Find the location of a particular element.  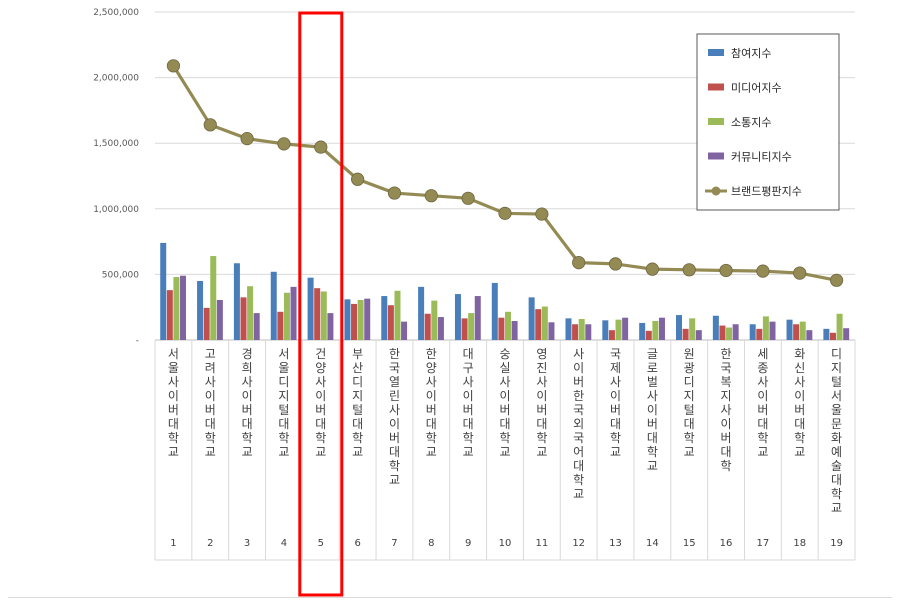

category-label-char: 털 is located at coordinates (689, 410).